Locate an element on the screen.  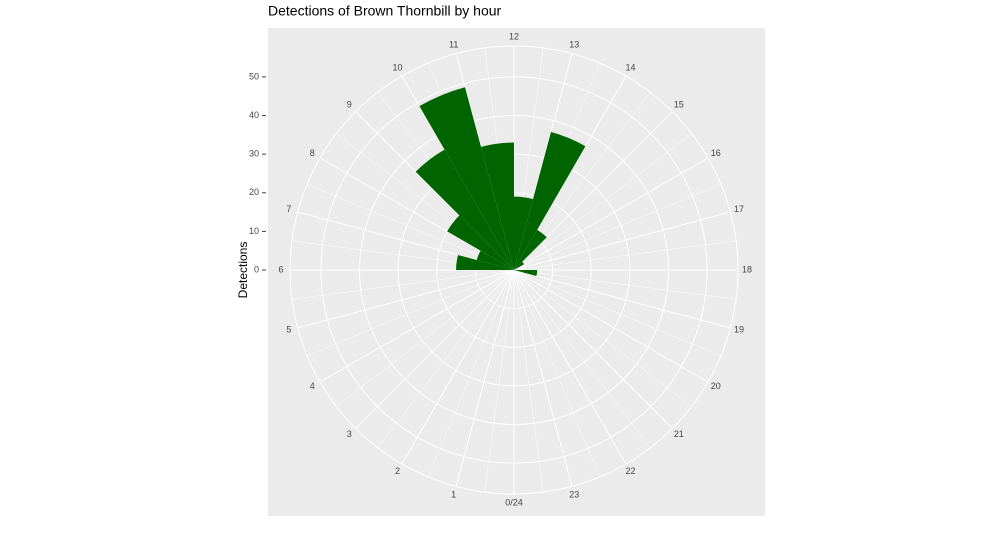
x-tick-label: 1 is located at coordinates (453, 494).